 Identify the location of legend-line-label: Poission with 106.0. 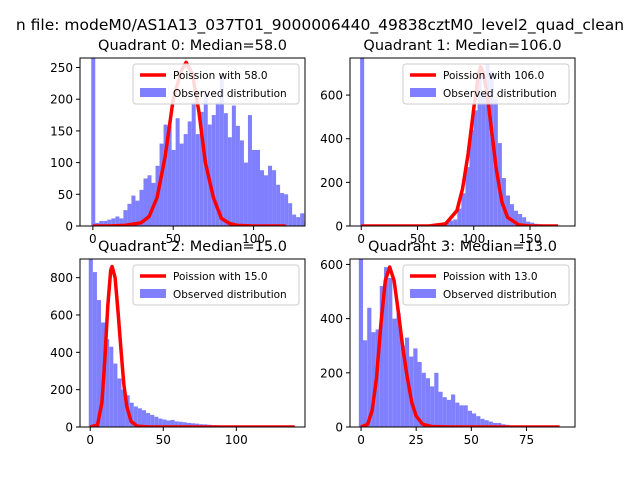
(493, 76).